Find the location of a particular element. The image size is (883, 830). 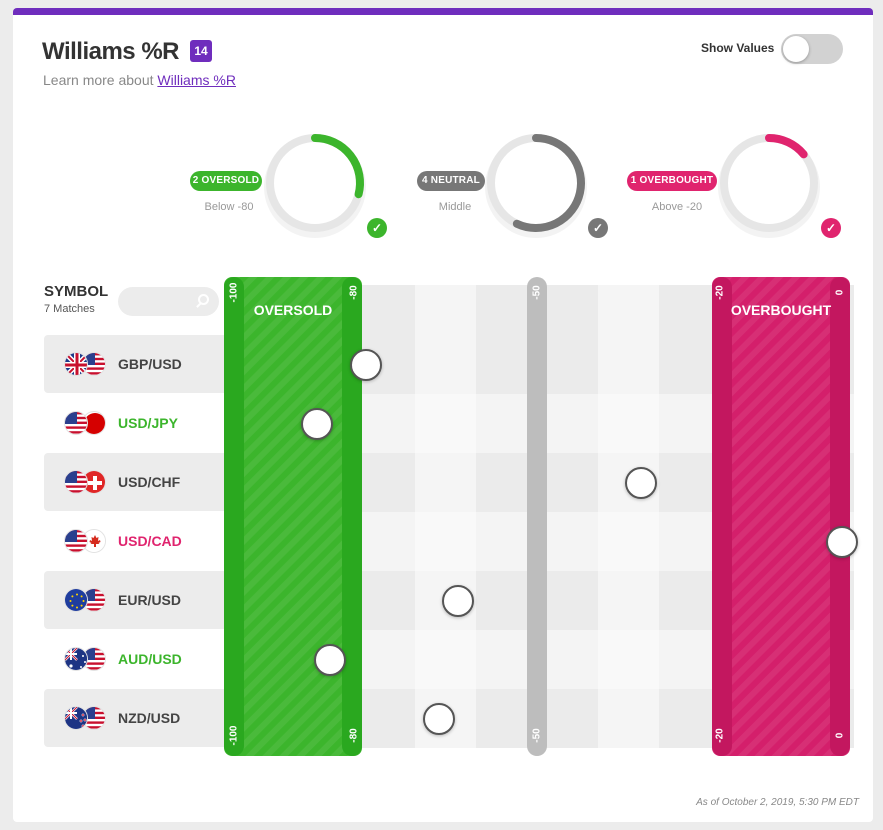

symbol-label: USD/JPY is located at coordinates (148, 423).